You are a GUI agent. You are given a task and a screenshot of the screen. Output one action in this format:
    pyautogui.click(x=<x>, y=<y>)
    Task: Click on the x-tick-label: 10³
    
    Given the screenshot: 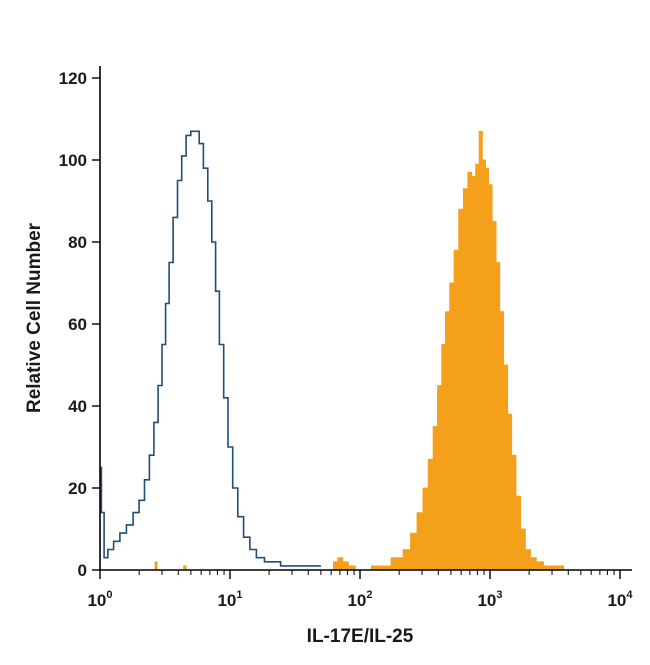 What is the action you would take?
    pyautogui.click(x=489, y=599)
    